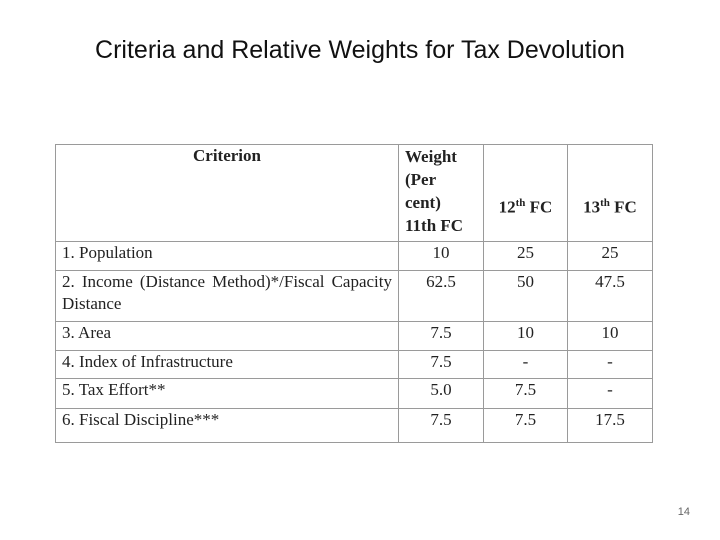  What do you see at coordinates (114, 389) in the screenshot?
I see `criterion-text: 5. Tax Effort**` at bounding box center [114, 389].